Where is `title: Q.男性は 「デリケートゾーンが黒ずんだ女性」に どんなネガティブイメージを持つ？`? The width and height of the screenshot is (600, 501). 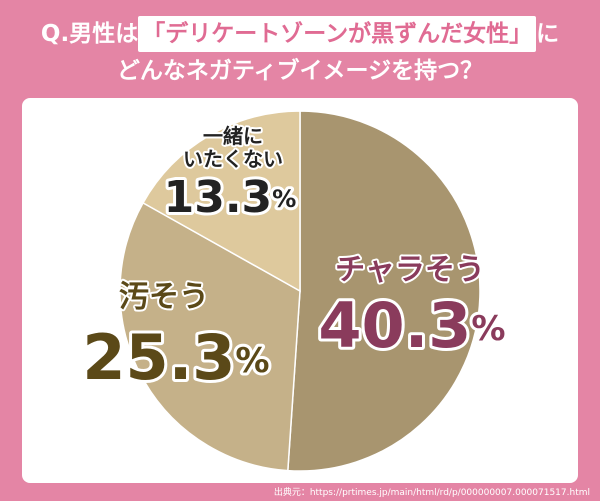
title: Q.男性は 「デリケートゾーンが黒ずんだ女性」に どんなネガティブイメージを持つ？ is located at coordinates (300, 51).